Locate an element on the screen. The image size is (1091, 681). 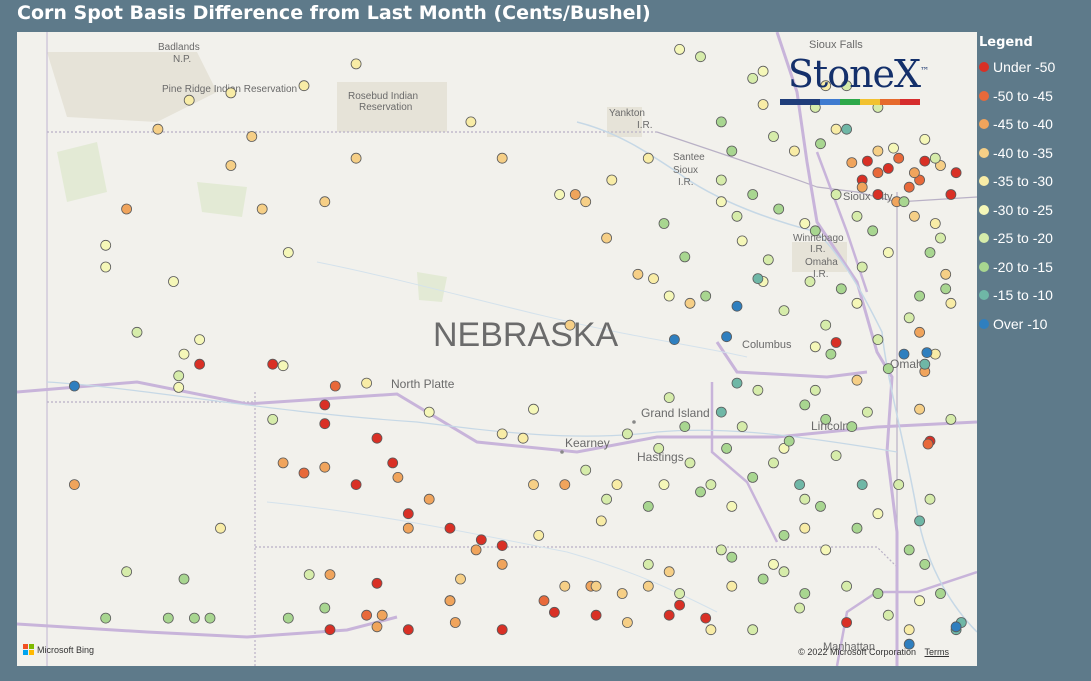
legend-item: Under -50 is located at coordinates (1034, 67).